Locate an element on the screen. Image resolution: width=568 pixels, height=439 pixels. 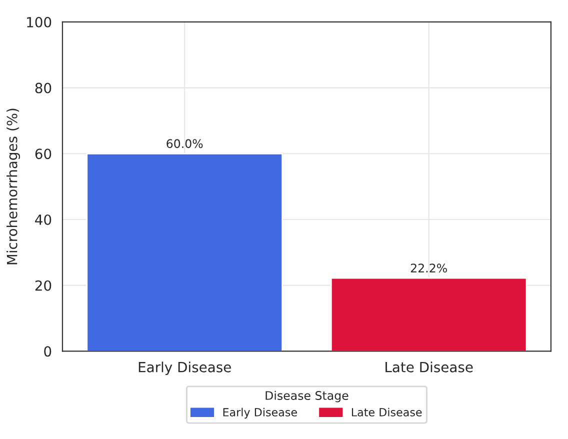
legend-title: Disease Stage is located at coordinates (307, 396).